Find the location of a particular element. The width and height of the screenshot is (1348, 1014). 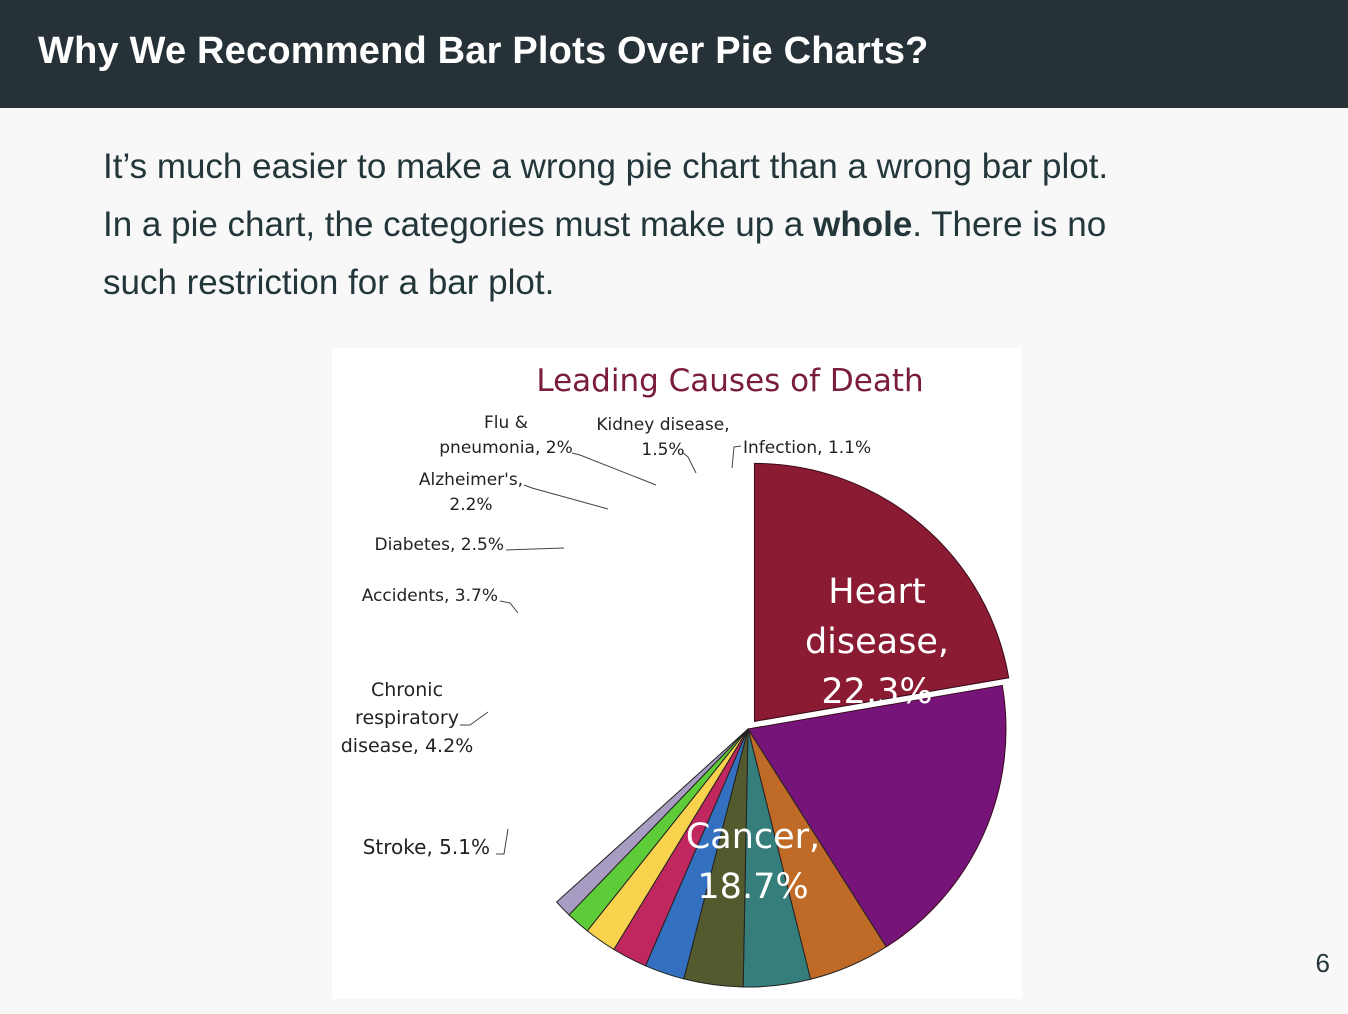

body-line-2-end: . There is no is located at coordinates (1009, 224).